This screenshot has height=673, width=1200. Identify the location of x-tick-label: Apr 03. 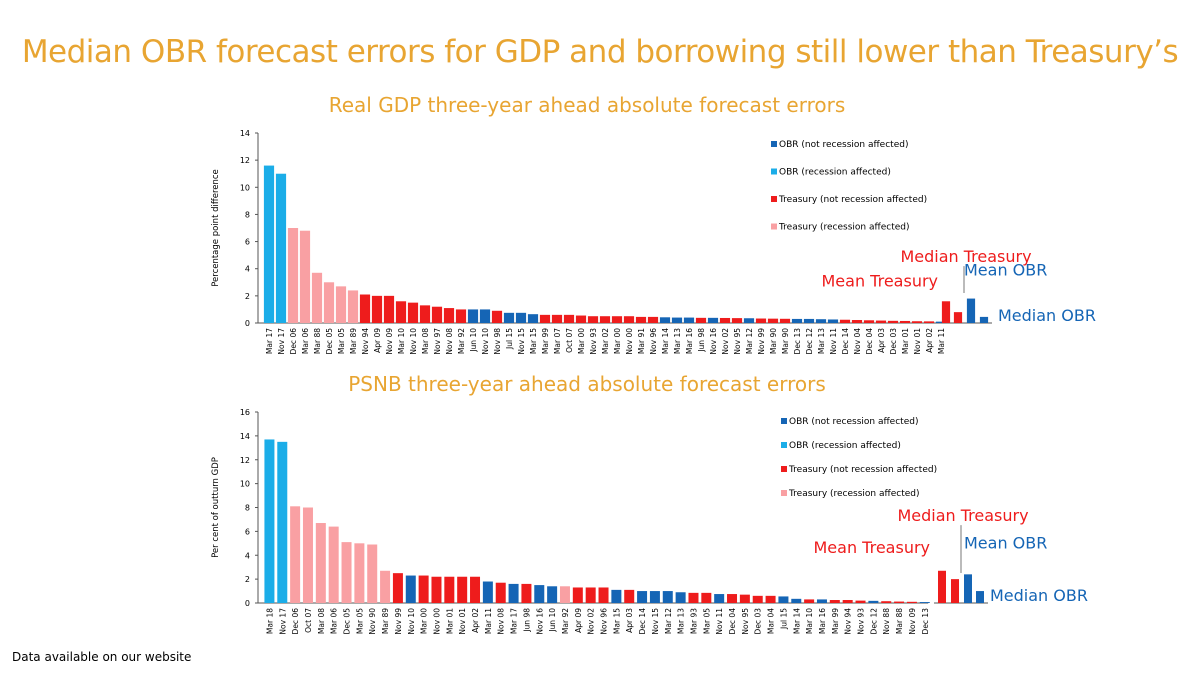
(881, 340).